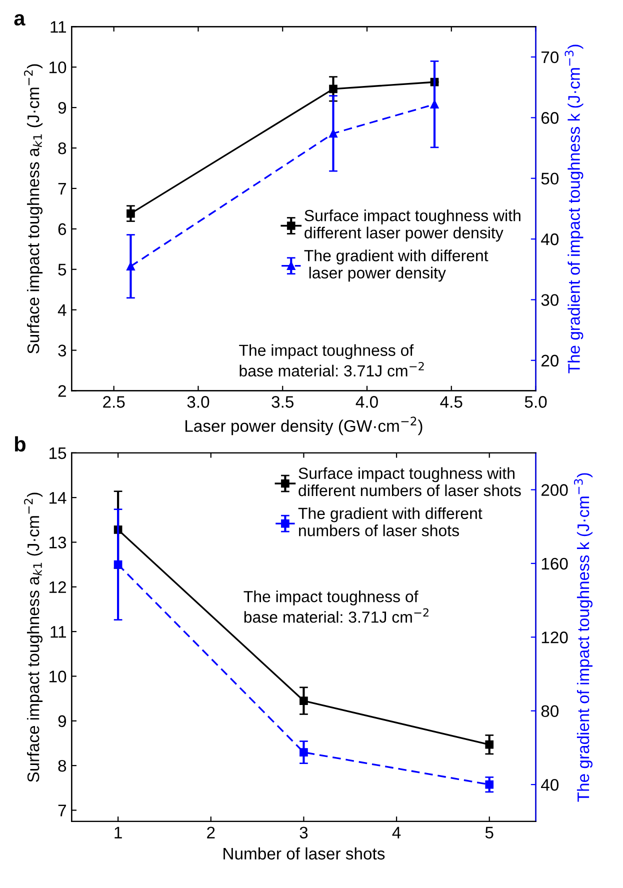  I want to click on x-tick-label: 3.0, so click(198, 402).